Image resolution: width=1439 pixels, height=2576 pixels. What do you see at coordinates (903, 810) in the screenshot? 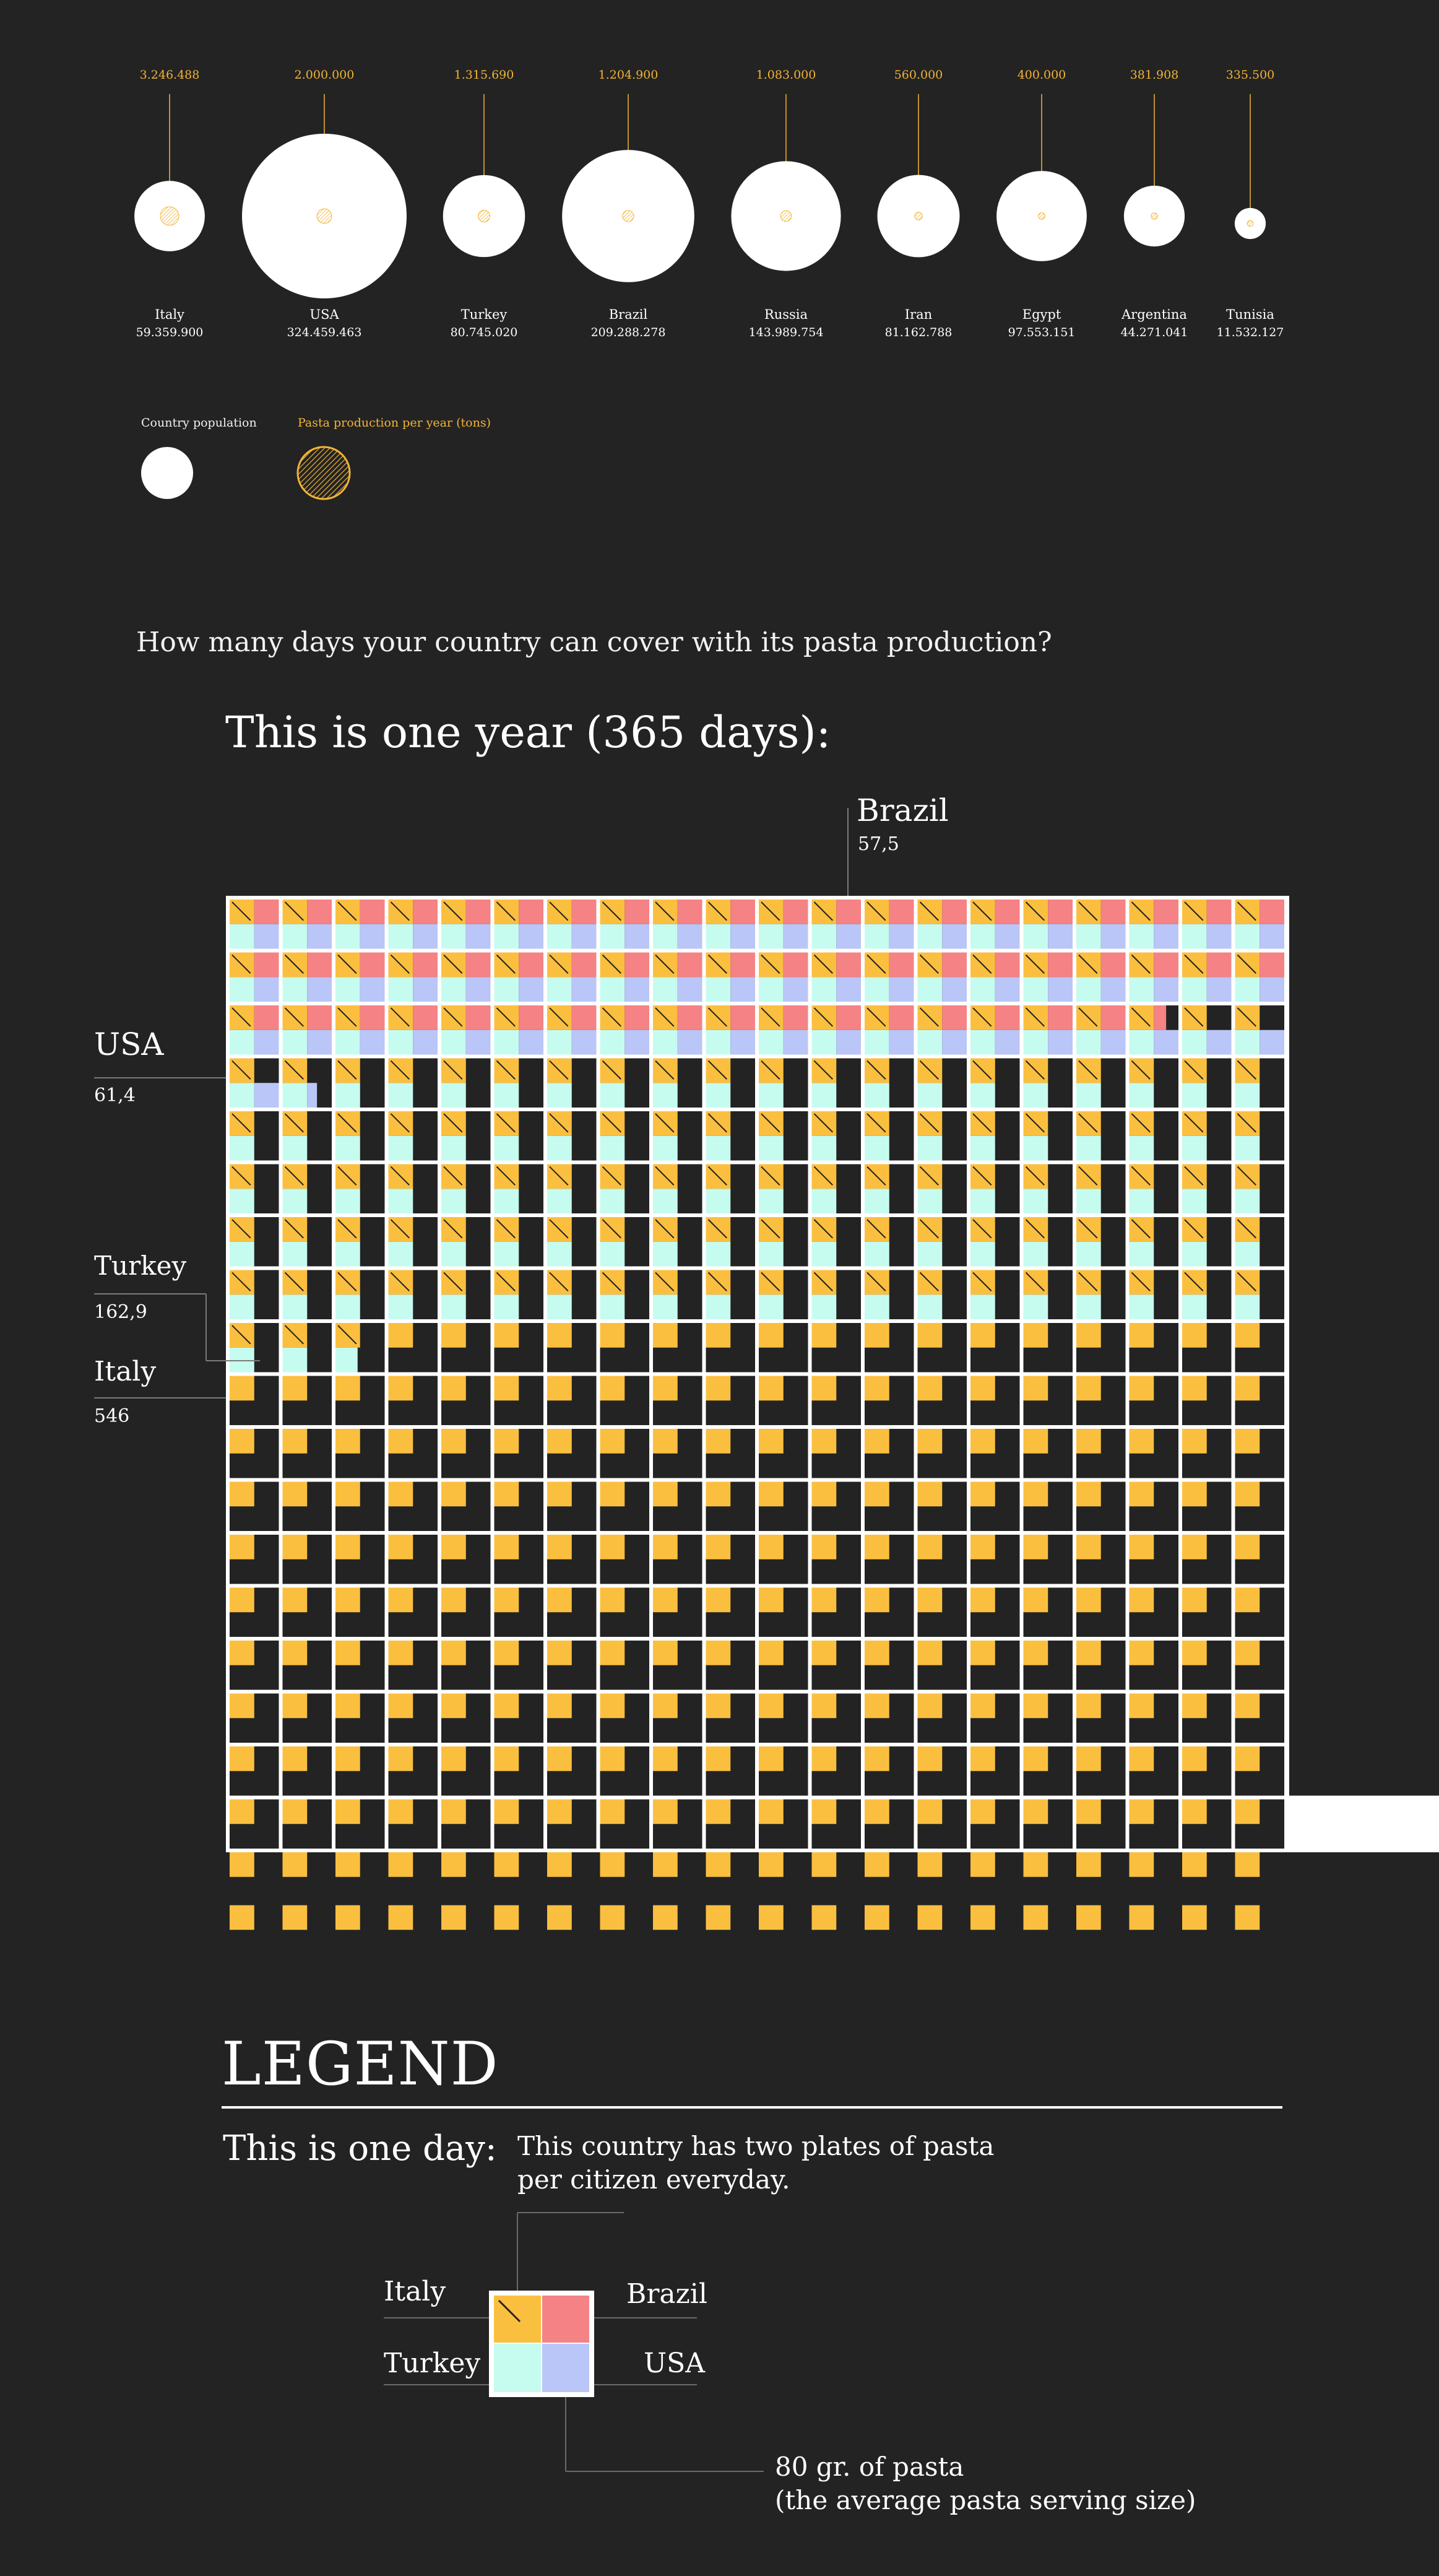
I see `callout-brazil-name: Brazil` at bounding box center [903, 810].